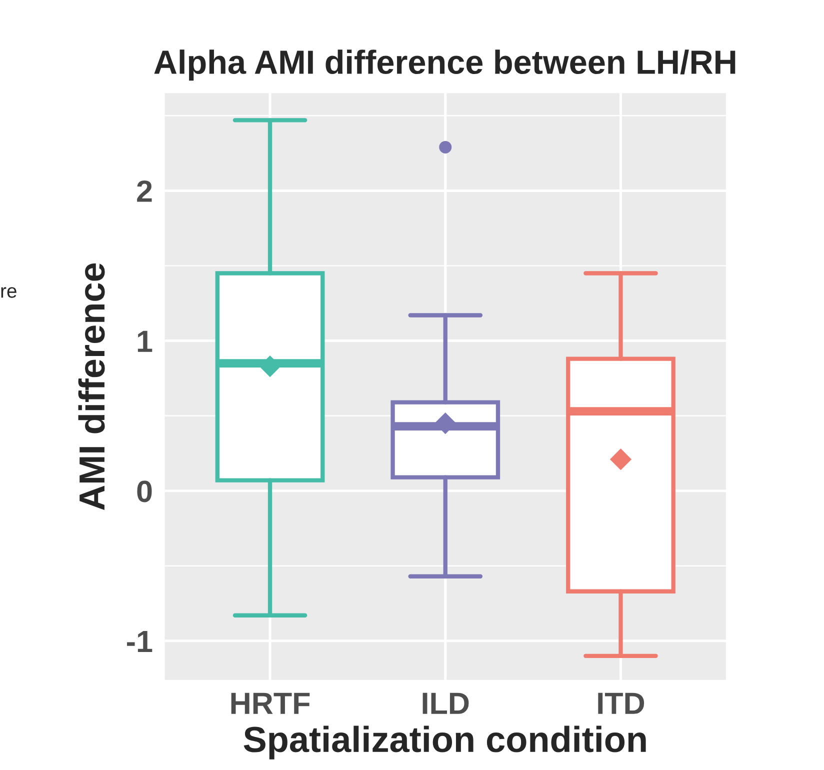 The width and height of the screenshot is (824, 770). Describe the element at coordinates (445, 743) in the screenshot. I see `x-axis-title: Spatialization condition` at that location.